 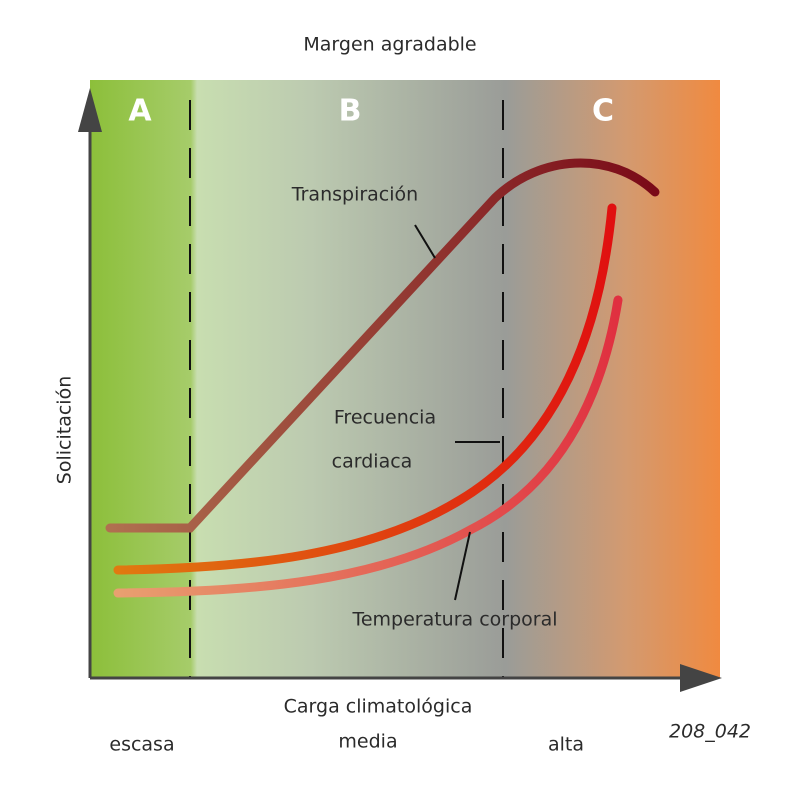 What do you see at coordinates (378, 707) in the screenshot?
I see `x-axis-label: Carga climatológica` at bounding box center [378, 707].